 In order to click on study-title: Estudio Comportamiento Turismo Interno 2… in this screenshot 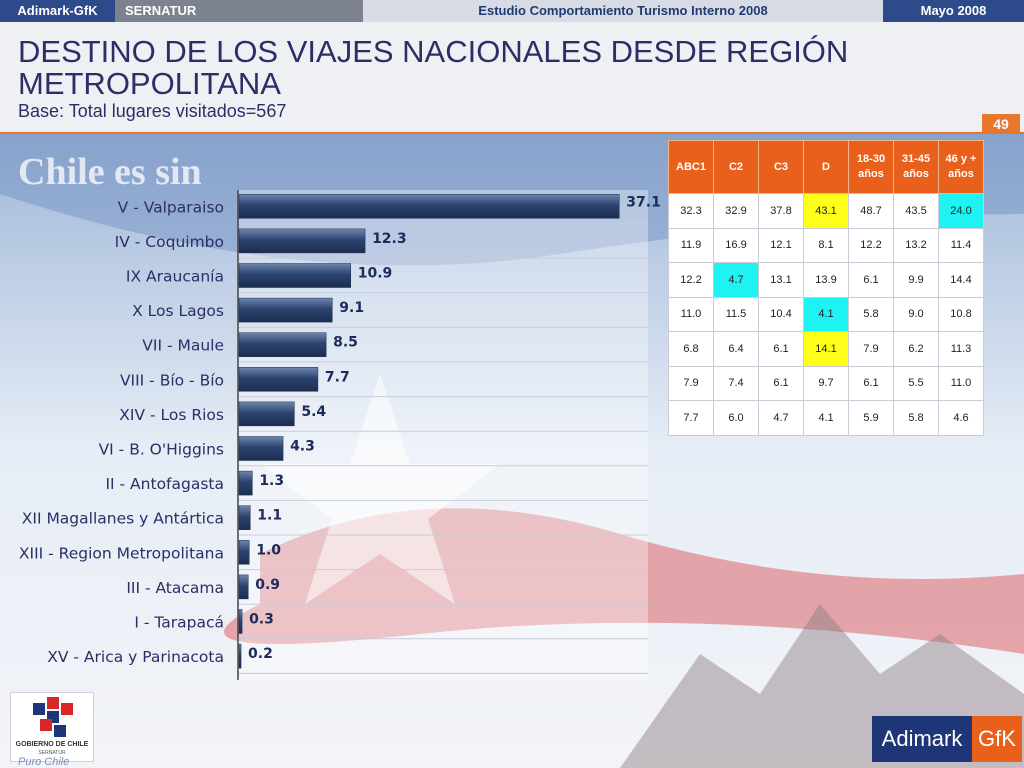, I will do `click(623, 11)`.